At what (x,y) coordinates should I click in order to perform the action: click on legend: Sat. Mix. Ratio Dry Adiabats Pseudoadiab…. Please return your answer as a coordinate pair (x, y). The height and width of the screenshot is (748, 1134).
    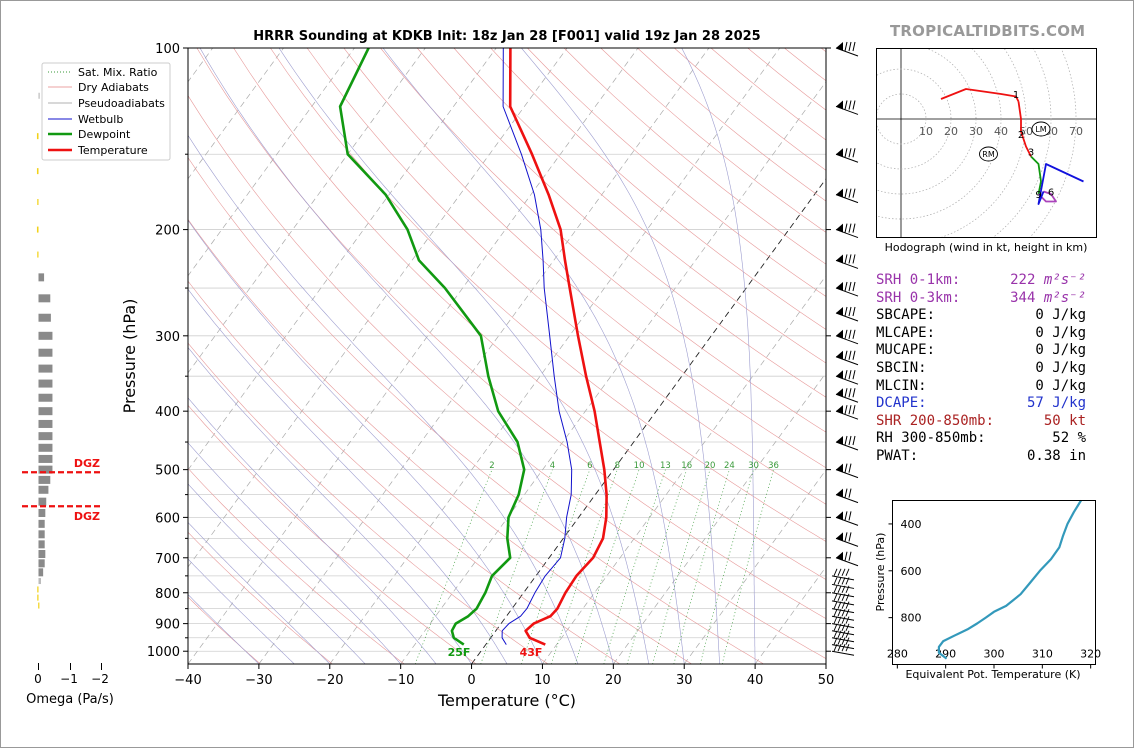
    Looking at the image, I should click on (106, 111).